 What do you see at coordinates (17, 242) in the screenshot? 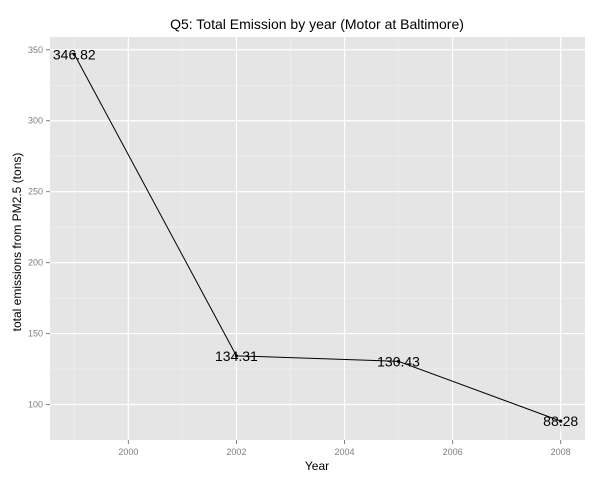
I see `y-axis-title: total emissions from PM2.5 (tons)` at bounding box center [17, 242].